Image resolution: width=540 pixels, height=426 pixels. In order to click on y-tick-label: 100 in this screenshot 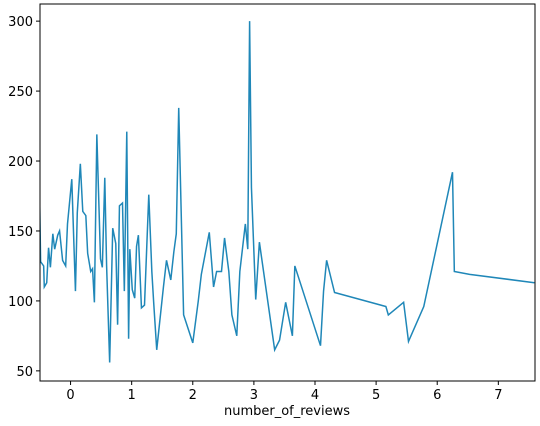, I will do `click(20, 302)`.